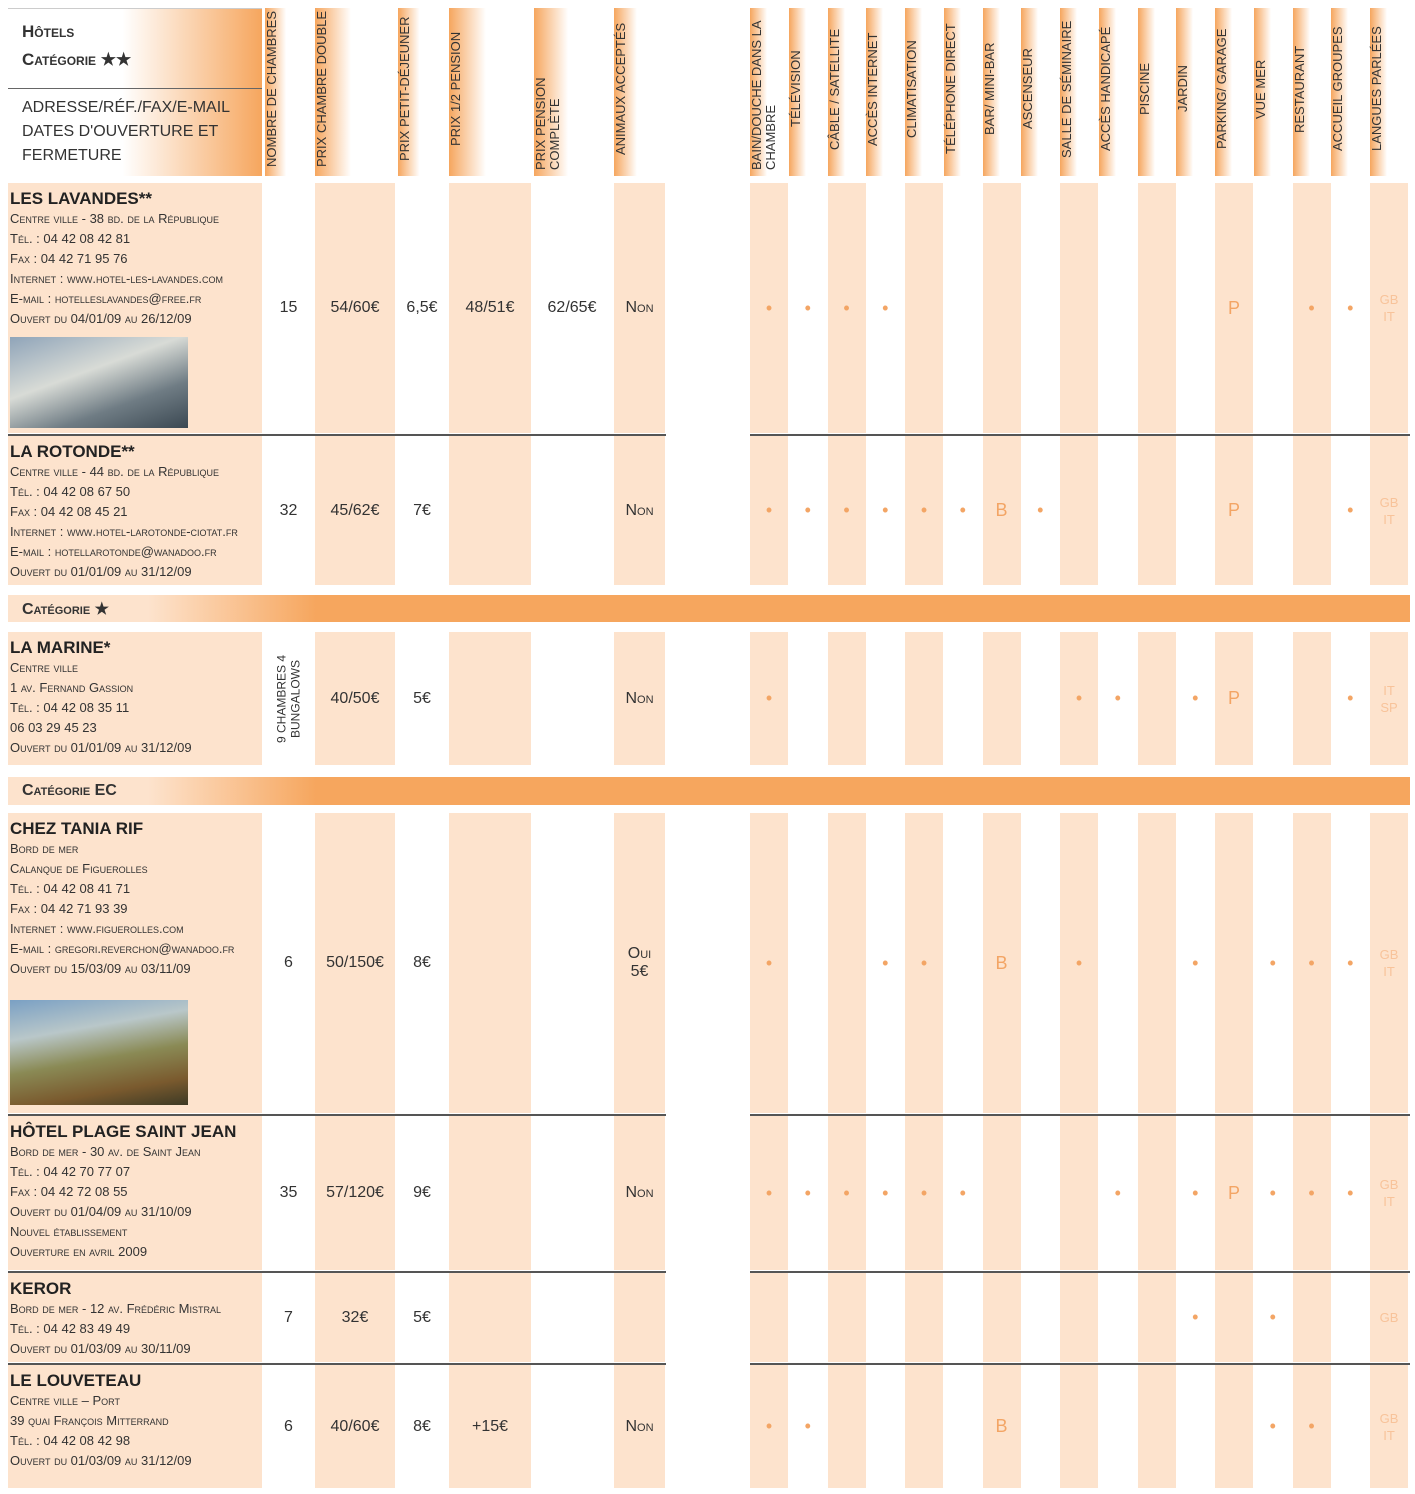  Describe the element at coordinates (422, 1426) in the screenshot. I see `breakfast: 8€` at that location.